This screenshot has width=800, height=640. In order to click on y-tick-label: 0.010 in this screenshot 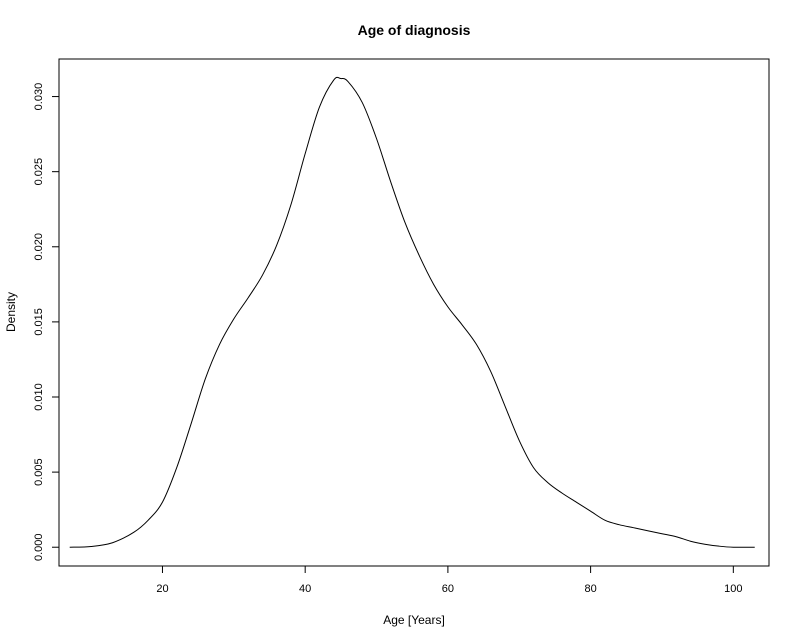, I will do `click(39, 397)`.